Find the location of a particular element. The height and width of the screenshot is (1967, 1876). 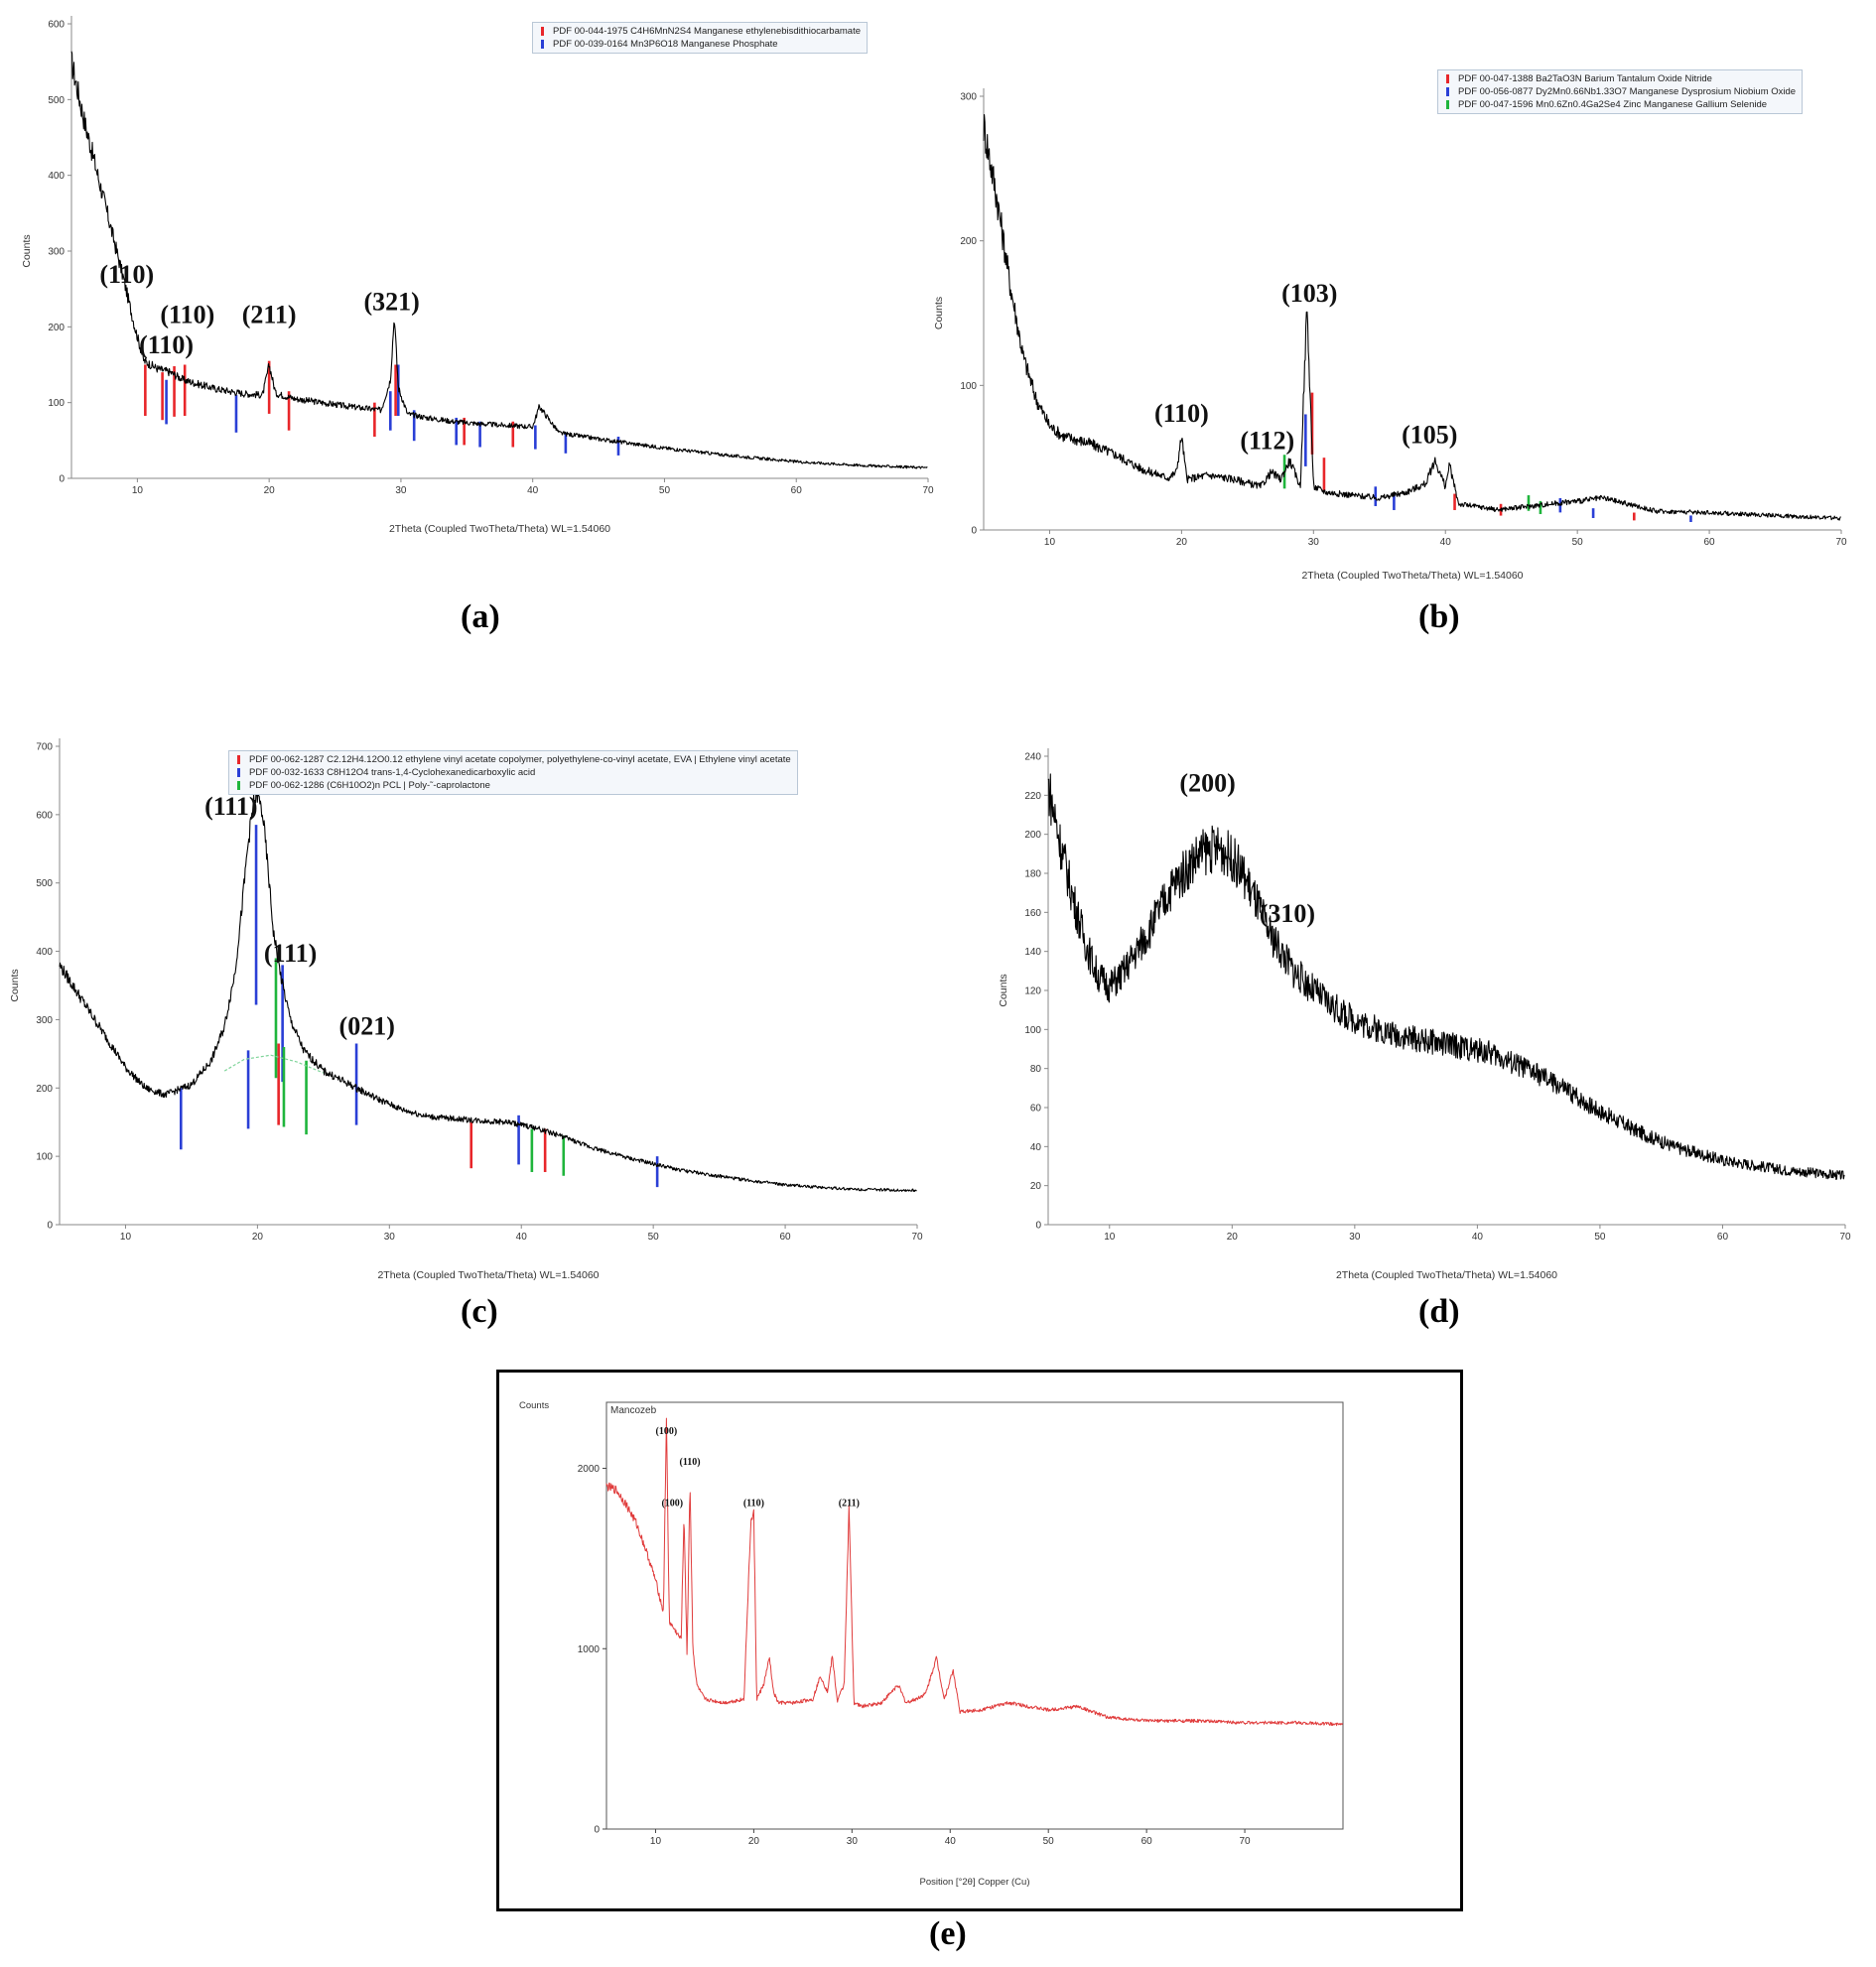

x-tick-label-b: 40 is located at coordinates (1446, 542).